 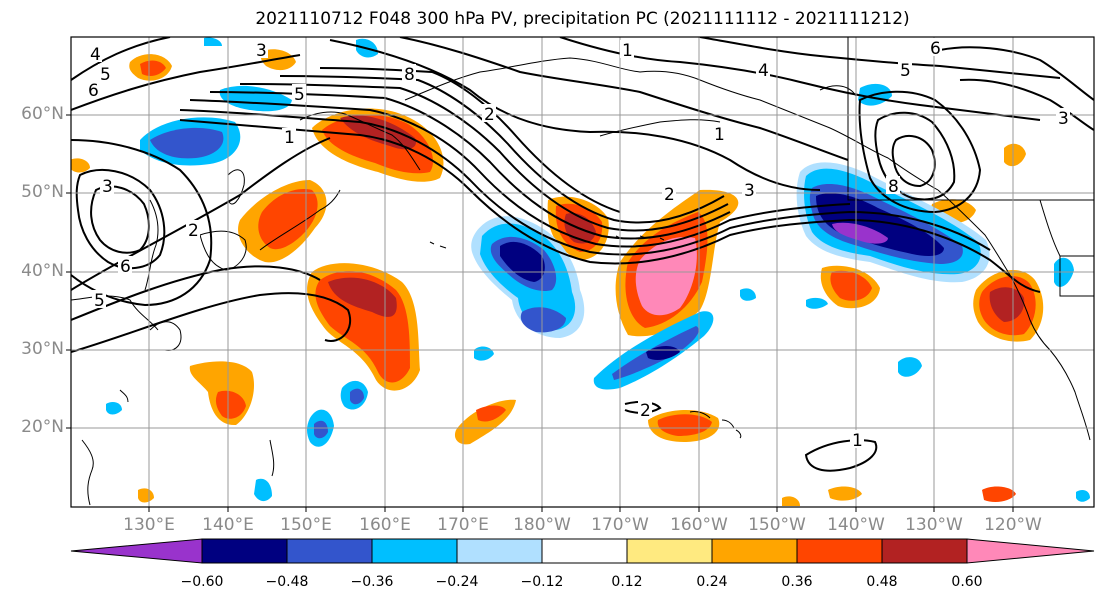 What do you see at coordinates (306, 525) in the screenshot?
I see `lon-label: 150°E` at bounding box center [306, 525].